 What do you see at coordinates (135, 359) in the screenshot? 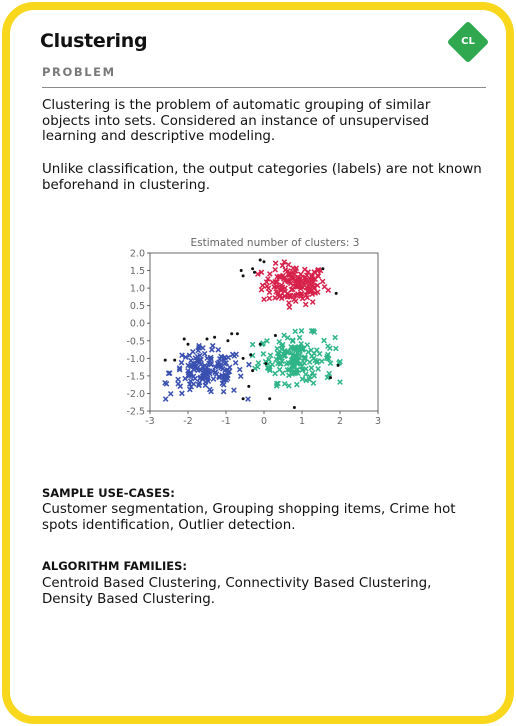
I see `y-tick-label: -1.0` at bounding box center [135, 359].